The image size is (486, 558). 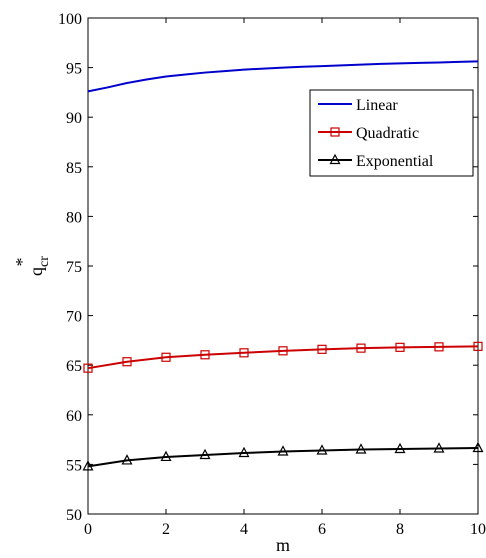 What do you see at coordinates (166, 529) in the screenshot?
I see `x-tick-label: 2` at bounding box center [166, 529].